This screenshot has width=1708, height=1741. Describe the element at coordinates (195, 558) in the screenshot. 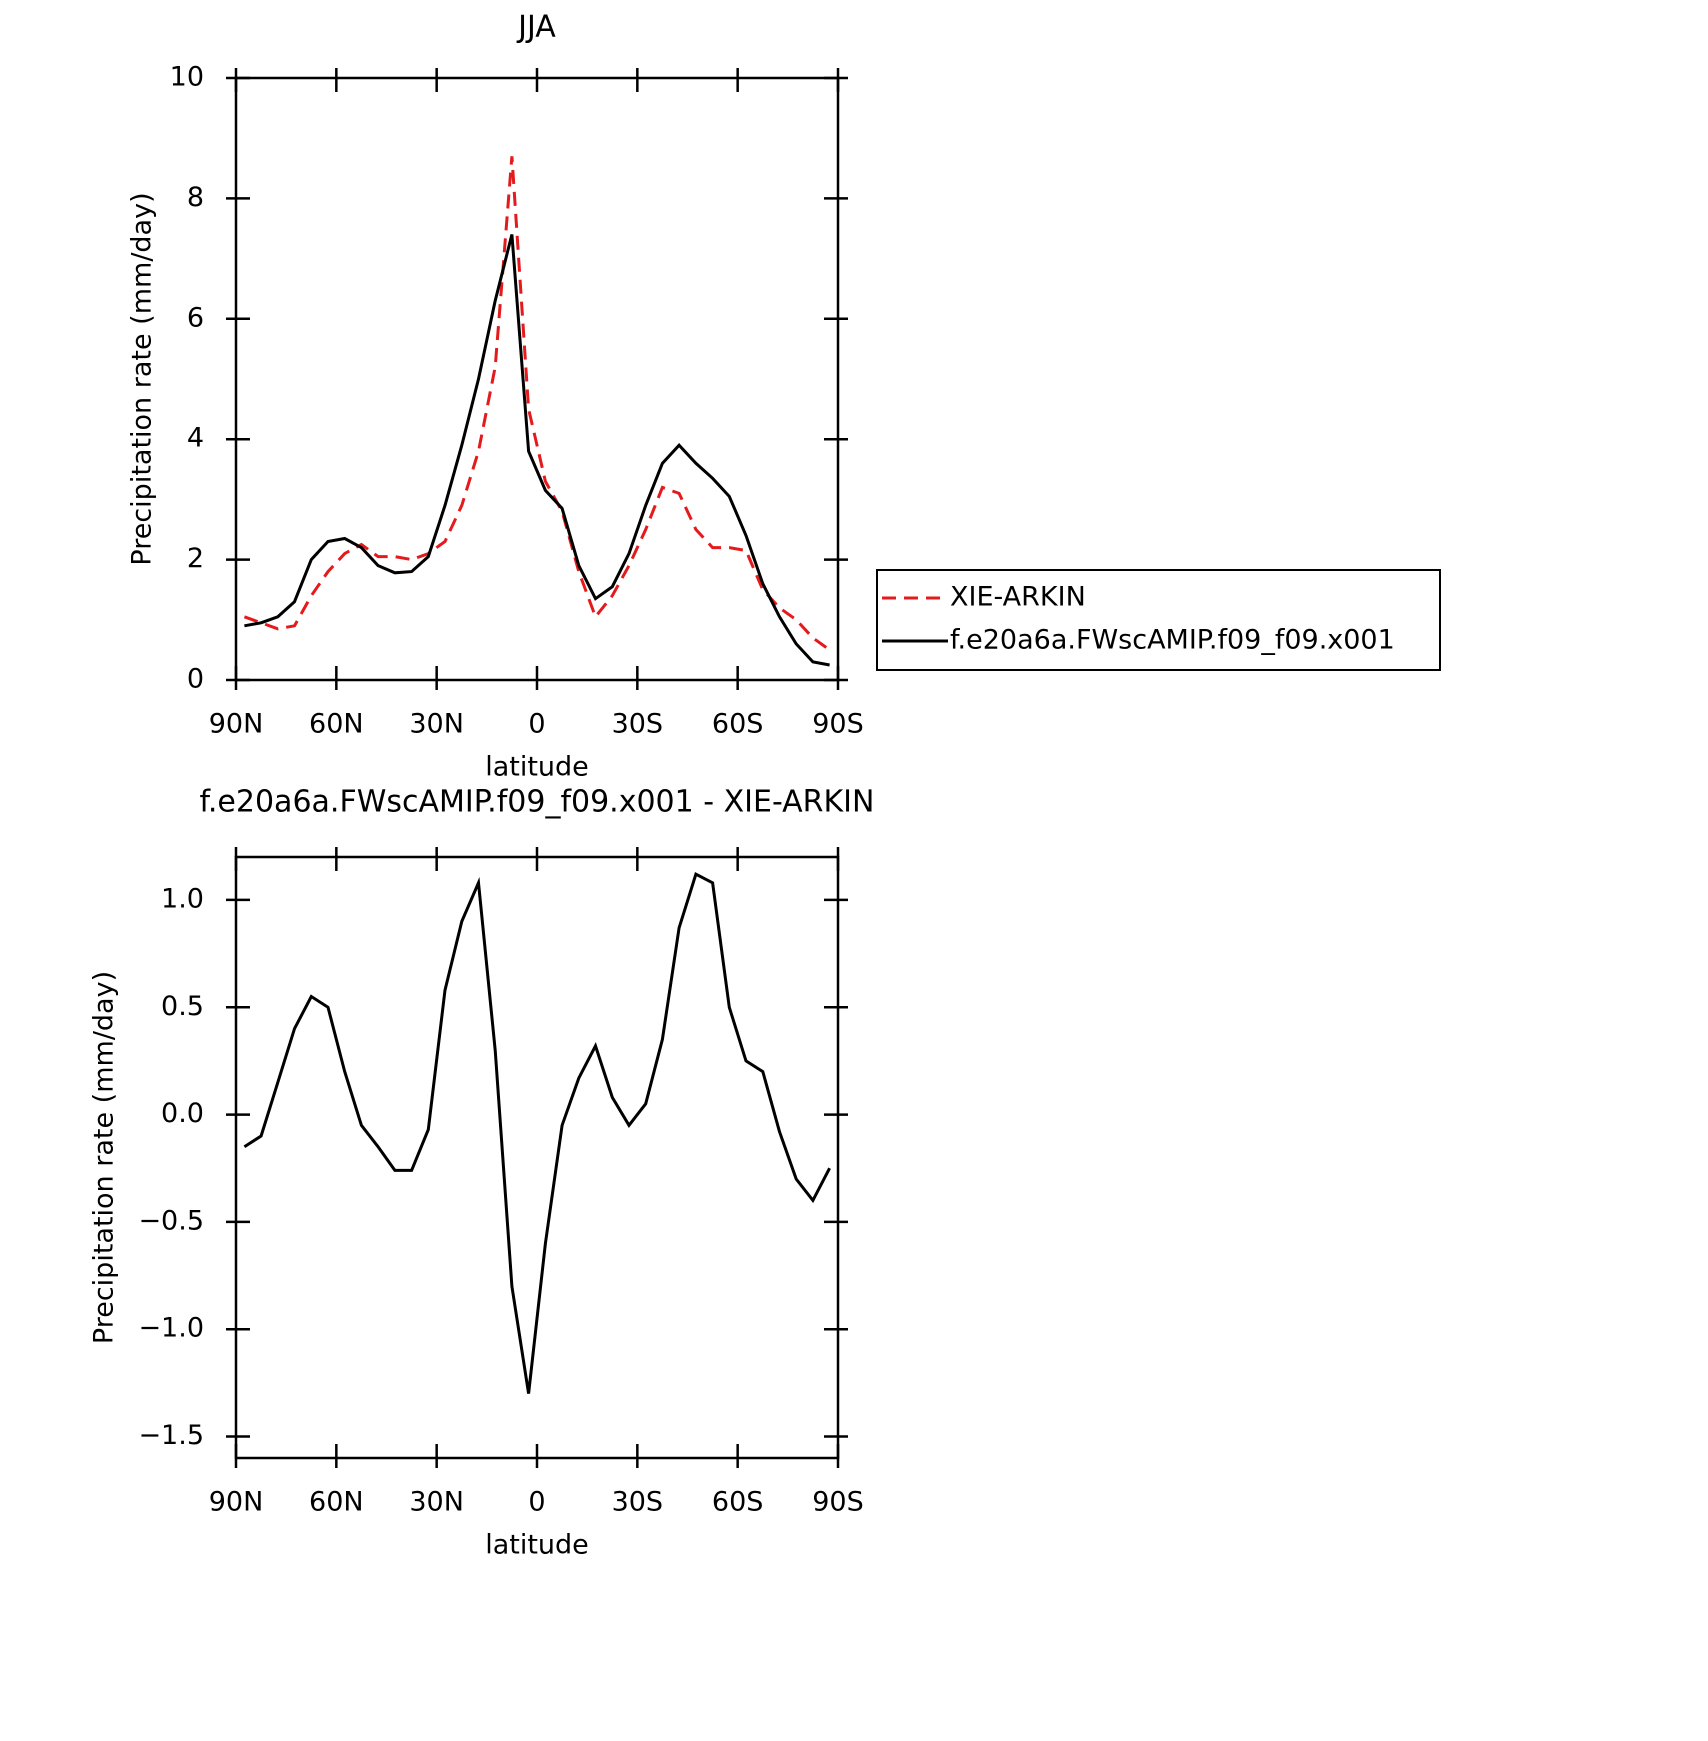

I see `y-tick-label: 2` at that location.